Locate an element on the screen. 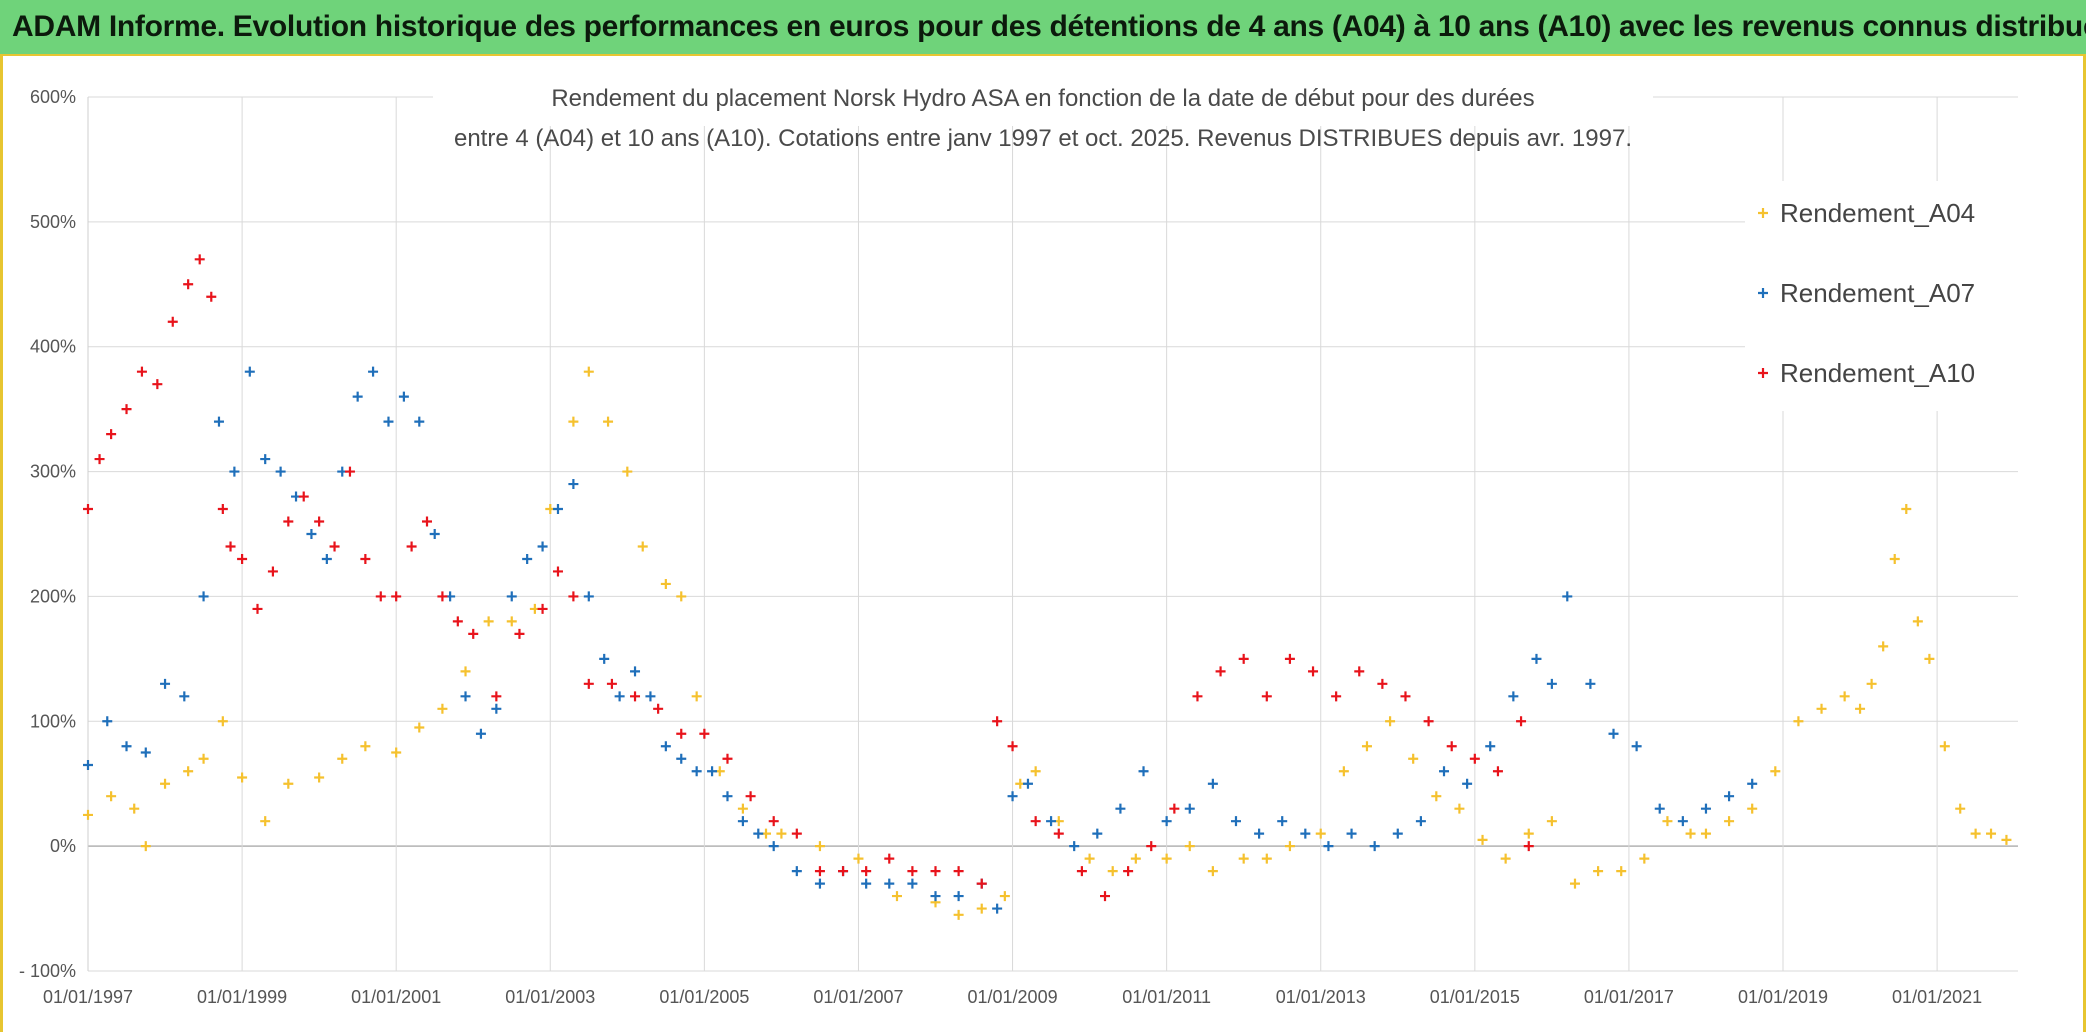  x-tick-label: 01/01/2019 is located at coordinates (1783, 997).